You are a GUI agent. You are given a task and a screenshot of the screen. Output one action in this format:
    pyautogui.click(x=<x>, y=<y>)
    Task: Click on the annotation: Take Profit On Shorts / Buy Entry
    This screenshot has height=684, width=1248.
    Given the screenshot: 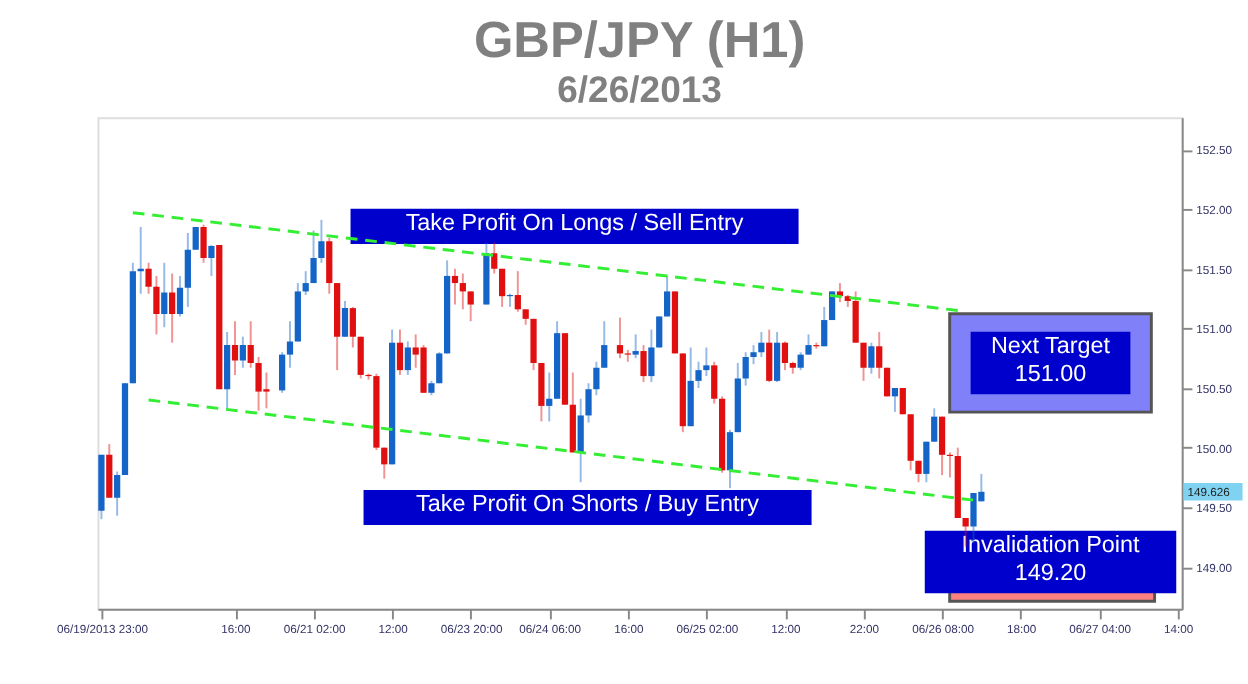 What is the action you would take?
    pyautogui.click(x=588, y=504)
    